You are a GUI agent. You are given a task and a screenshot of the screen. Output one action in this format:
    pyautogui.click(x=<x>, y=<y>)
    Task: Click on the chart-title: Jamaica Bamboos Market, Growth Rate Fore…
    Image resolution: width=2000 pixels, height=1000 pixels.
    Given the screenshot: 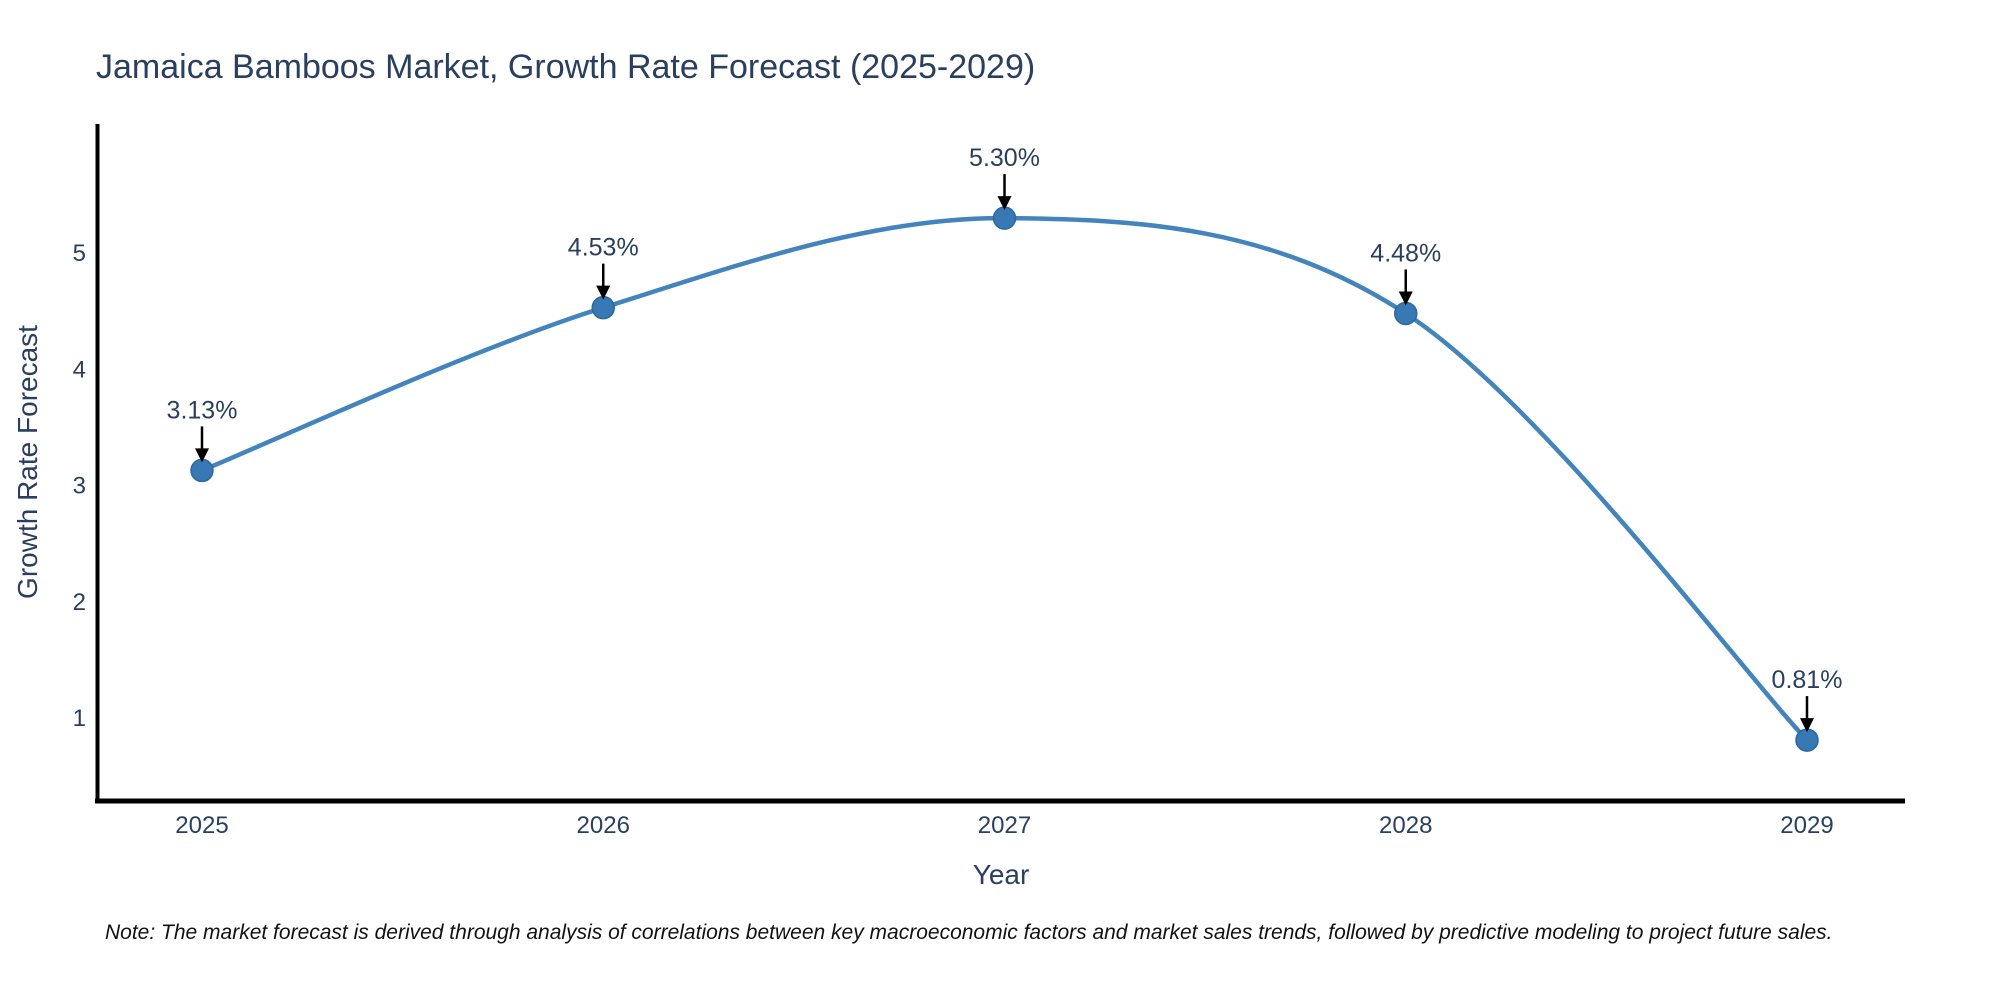 What is the action you would take?
    pyautogui.click(x=566, y=67)
    